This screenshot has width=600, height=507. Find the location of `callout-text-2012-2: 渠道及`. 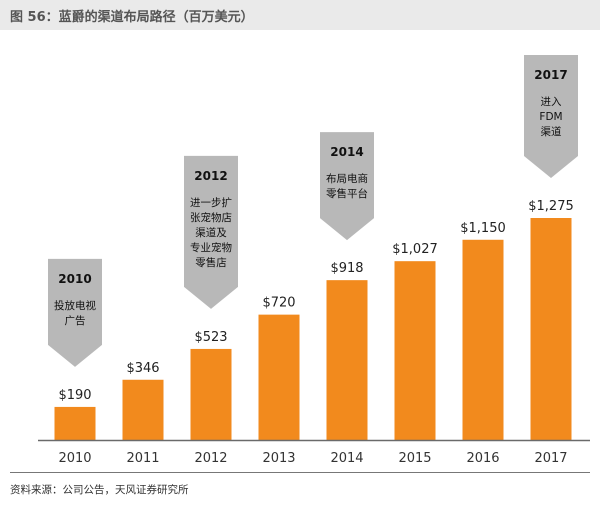

callout-text-2012-2: 渠道及 is located at coordinates (211, 232).